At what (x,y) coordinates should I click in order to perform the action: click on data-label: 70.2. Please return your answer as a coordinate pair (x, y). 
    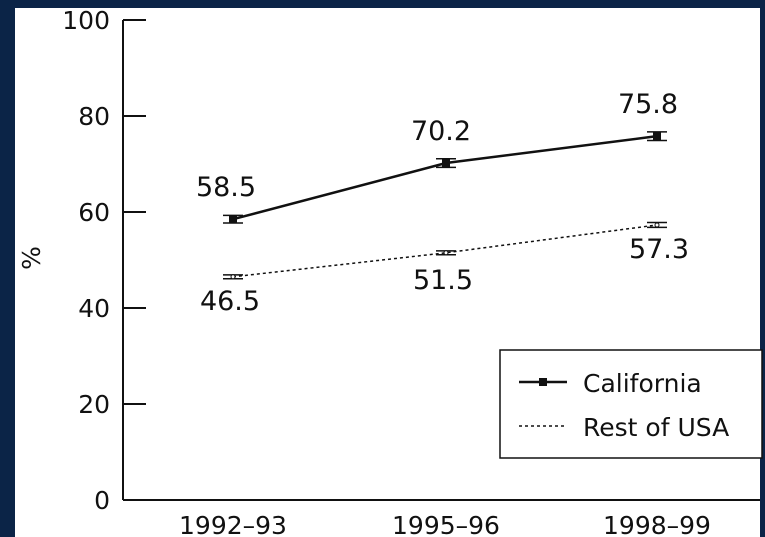
    Looking at the image, I should click on (441, 131).